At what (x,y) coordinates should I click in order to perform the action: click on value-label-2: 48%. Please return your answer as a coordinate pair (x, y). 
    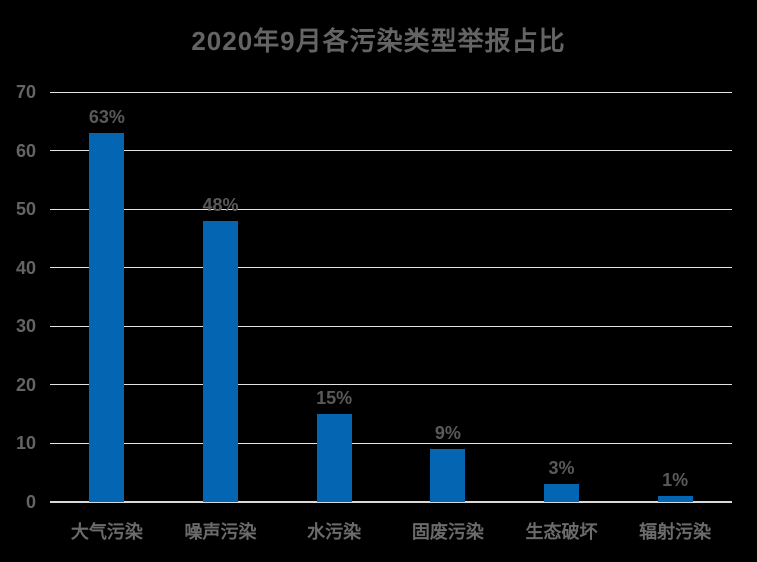
    Looking at the image, I should click on (220, 204).